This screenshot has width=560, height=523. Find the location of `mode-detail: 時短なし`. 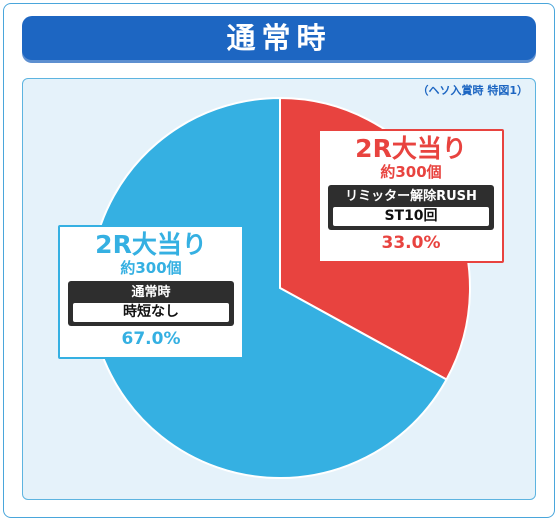

mode-detail: 時短なし is located at coordinates (151, 312).